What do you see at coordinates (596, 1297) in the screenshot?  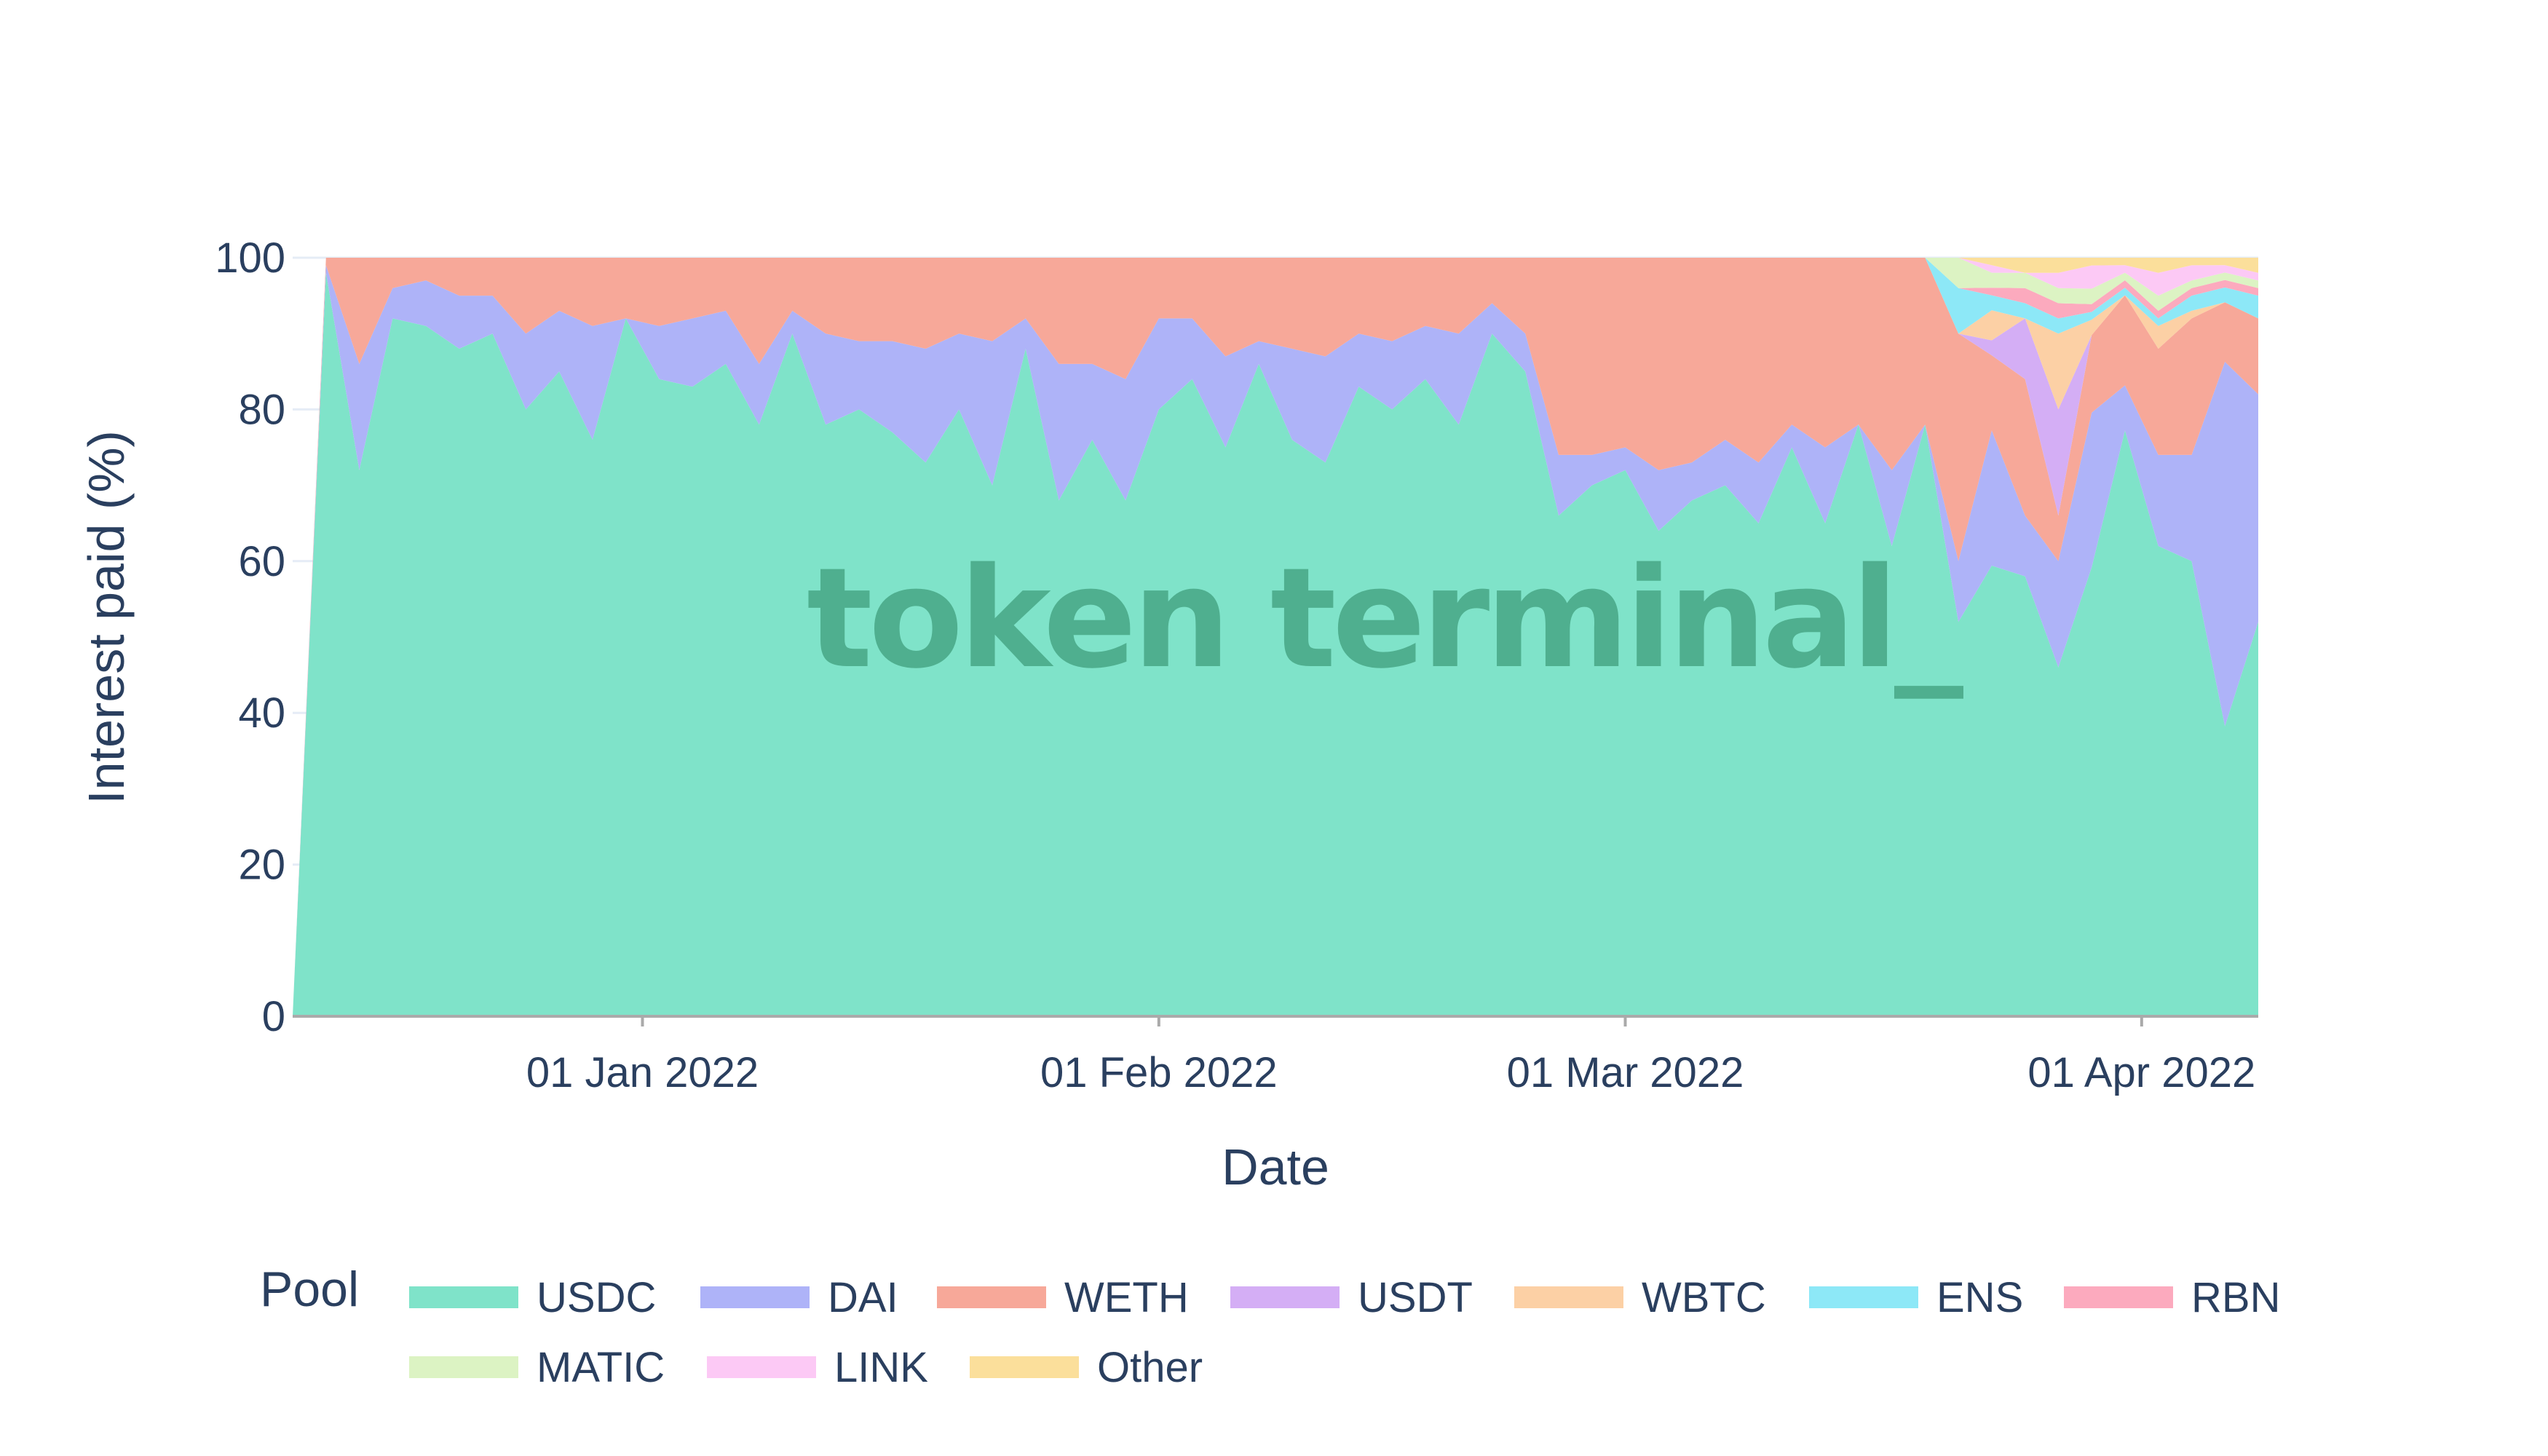 I see `legend-label: USDC` at bounding box center [596, 1297].